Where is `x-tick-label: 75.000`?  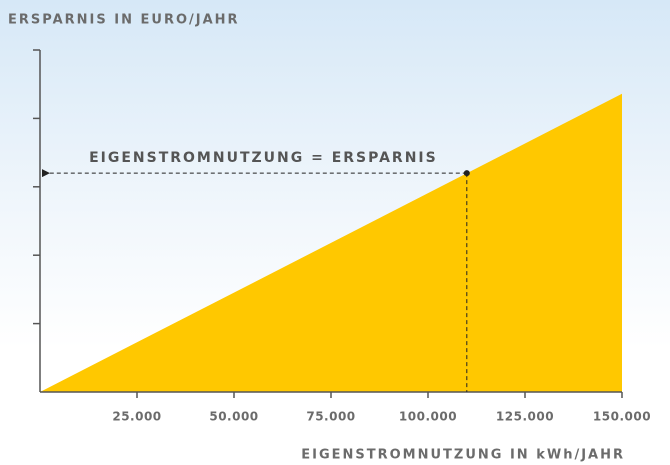
x-tick-label: 75.000 is located at coordinates (330, 417).